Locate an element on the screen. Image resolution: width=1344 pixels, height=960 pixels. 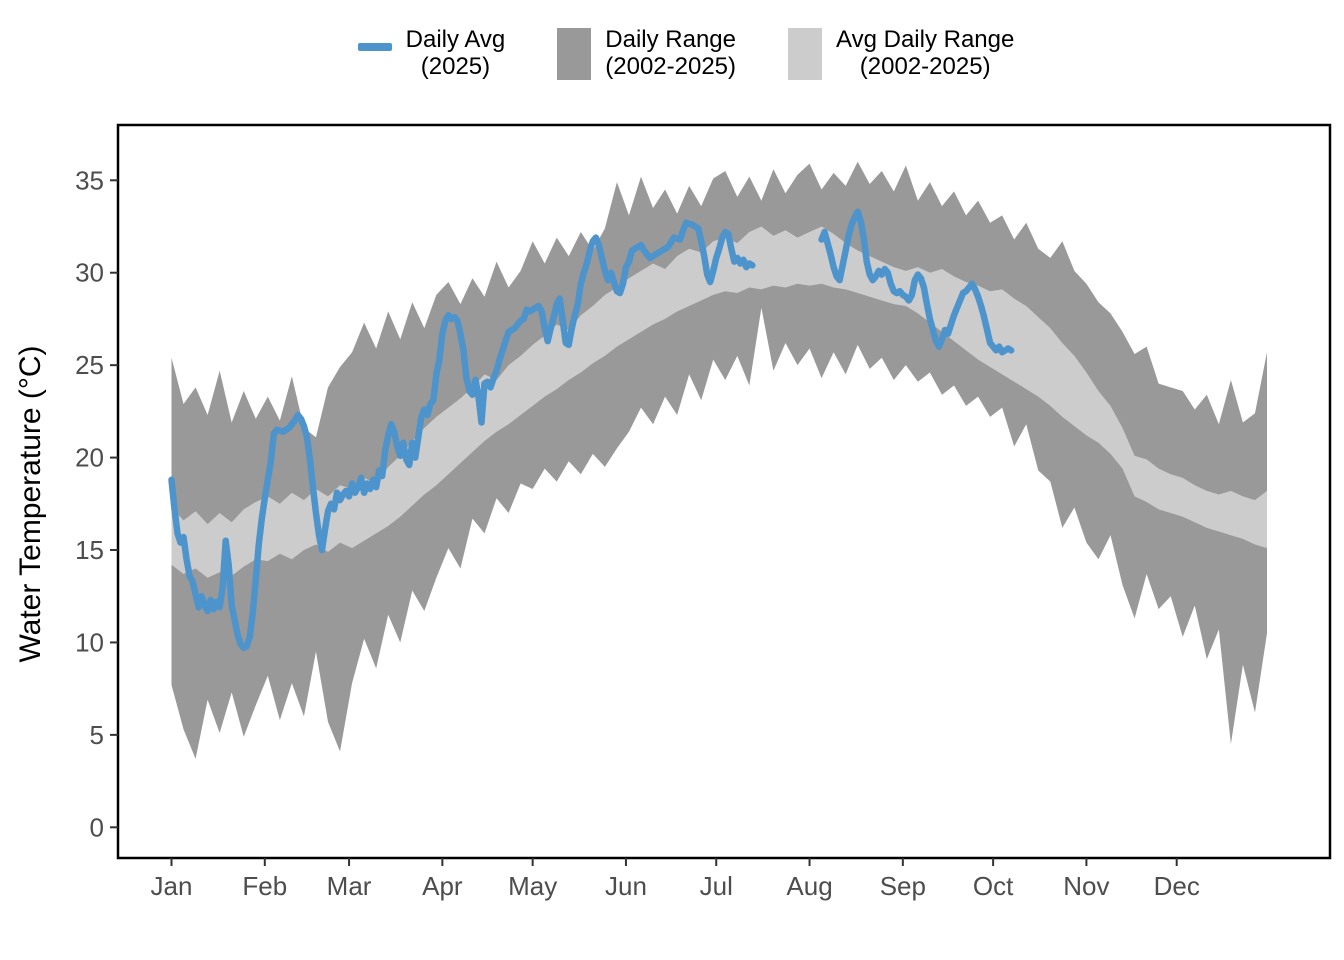
legend-item-daily-range: Daily Range (2002-2025) is located at coordinates (646, 53).